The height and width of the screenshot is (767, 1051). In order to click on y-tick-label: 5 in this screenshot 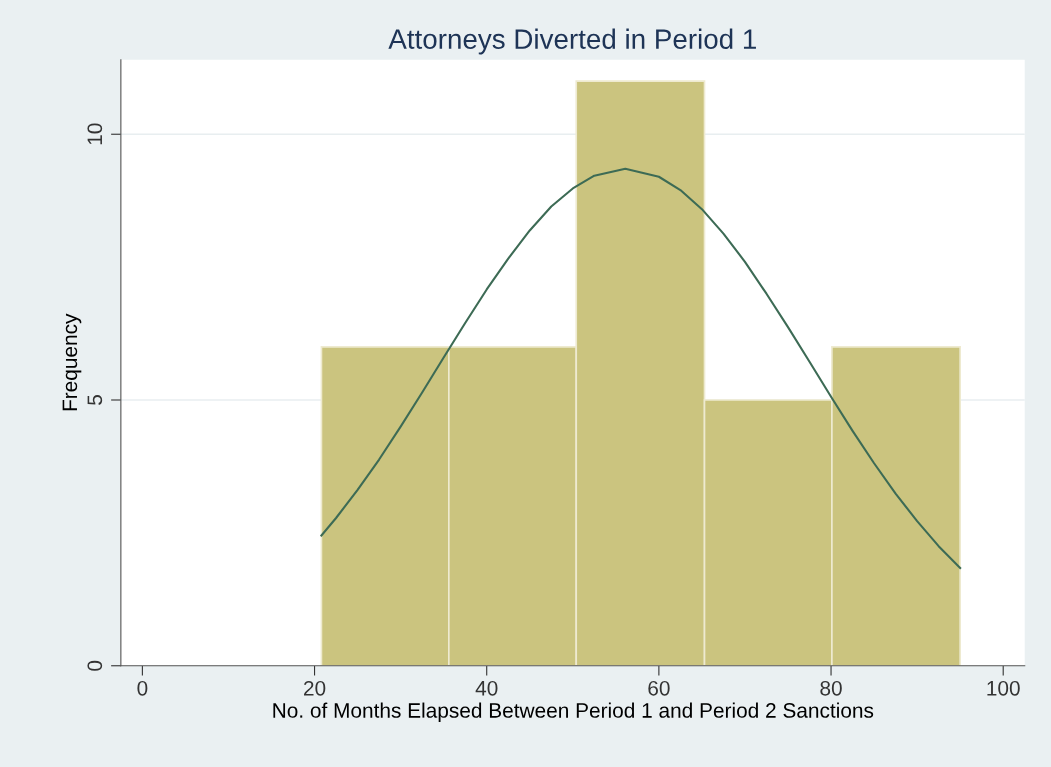, I will do `click(95, 400)`.